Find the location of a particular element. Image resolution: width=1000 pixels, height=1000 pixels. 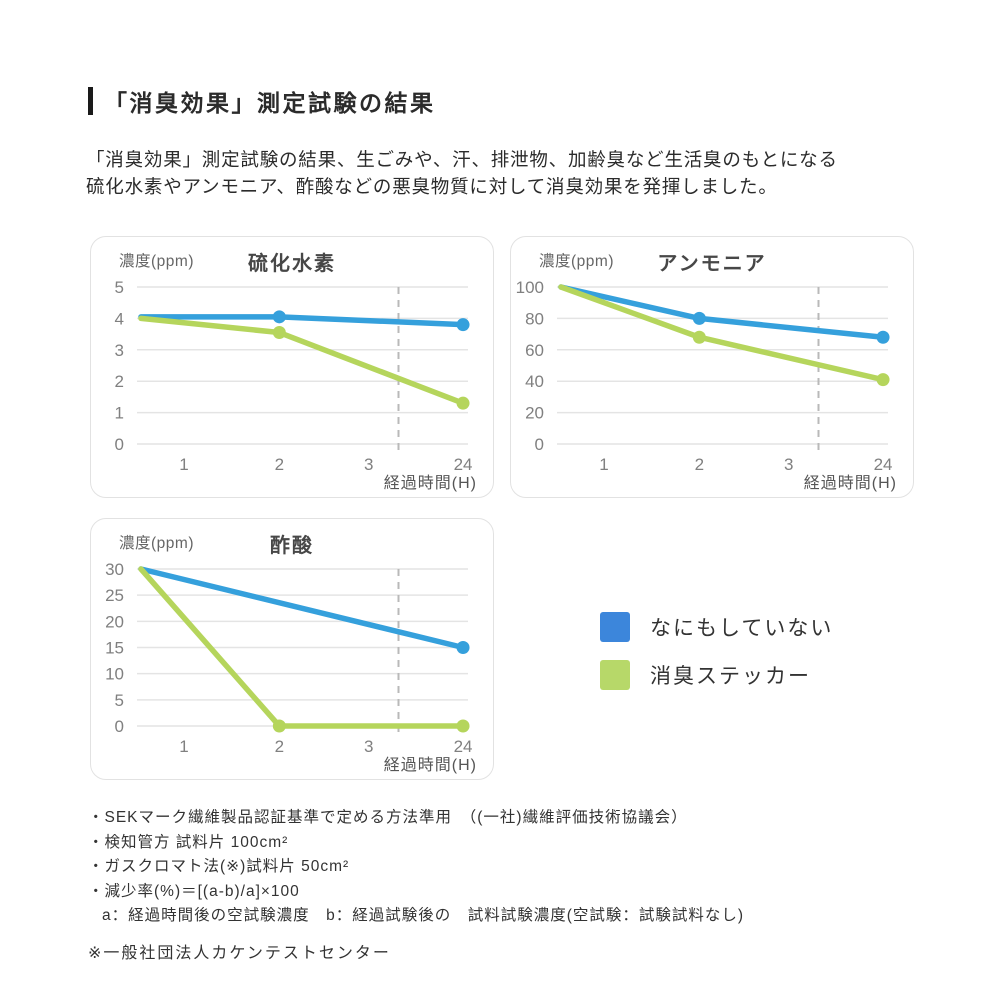

y-tick-label: 15 is located at coordinates (114, 648).